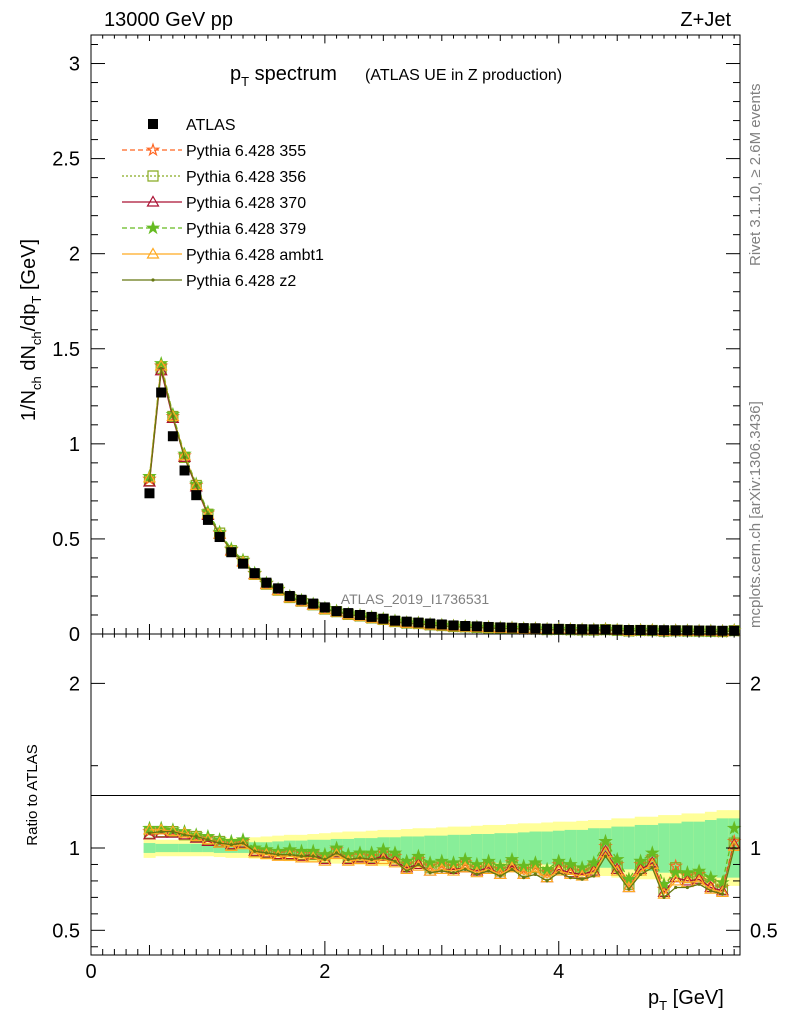 Image resolution: width=786 pixels, height=1024 pixels. Describe the element at coordinates (66, 931) in the screenshot. I see `ratio-y-tick-label-left: 0.5` at that location.